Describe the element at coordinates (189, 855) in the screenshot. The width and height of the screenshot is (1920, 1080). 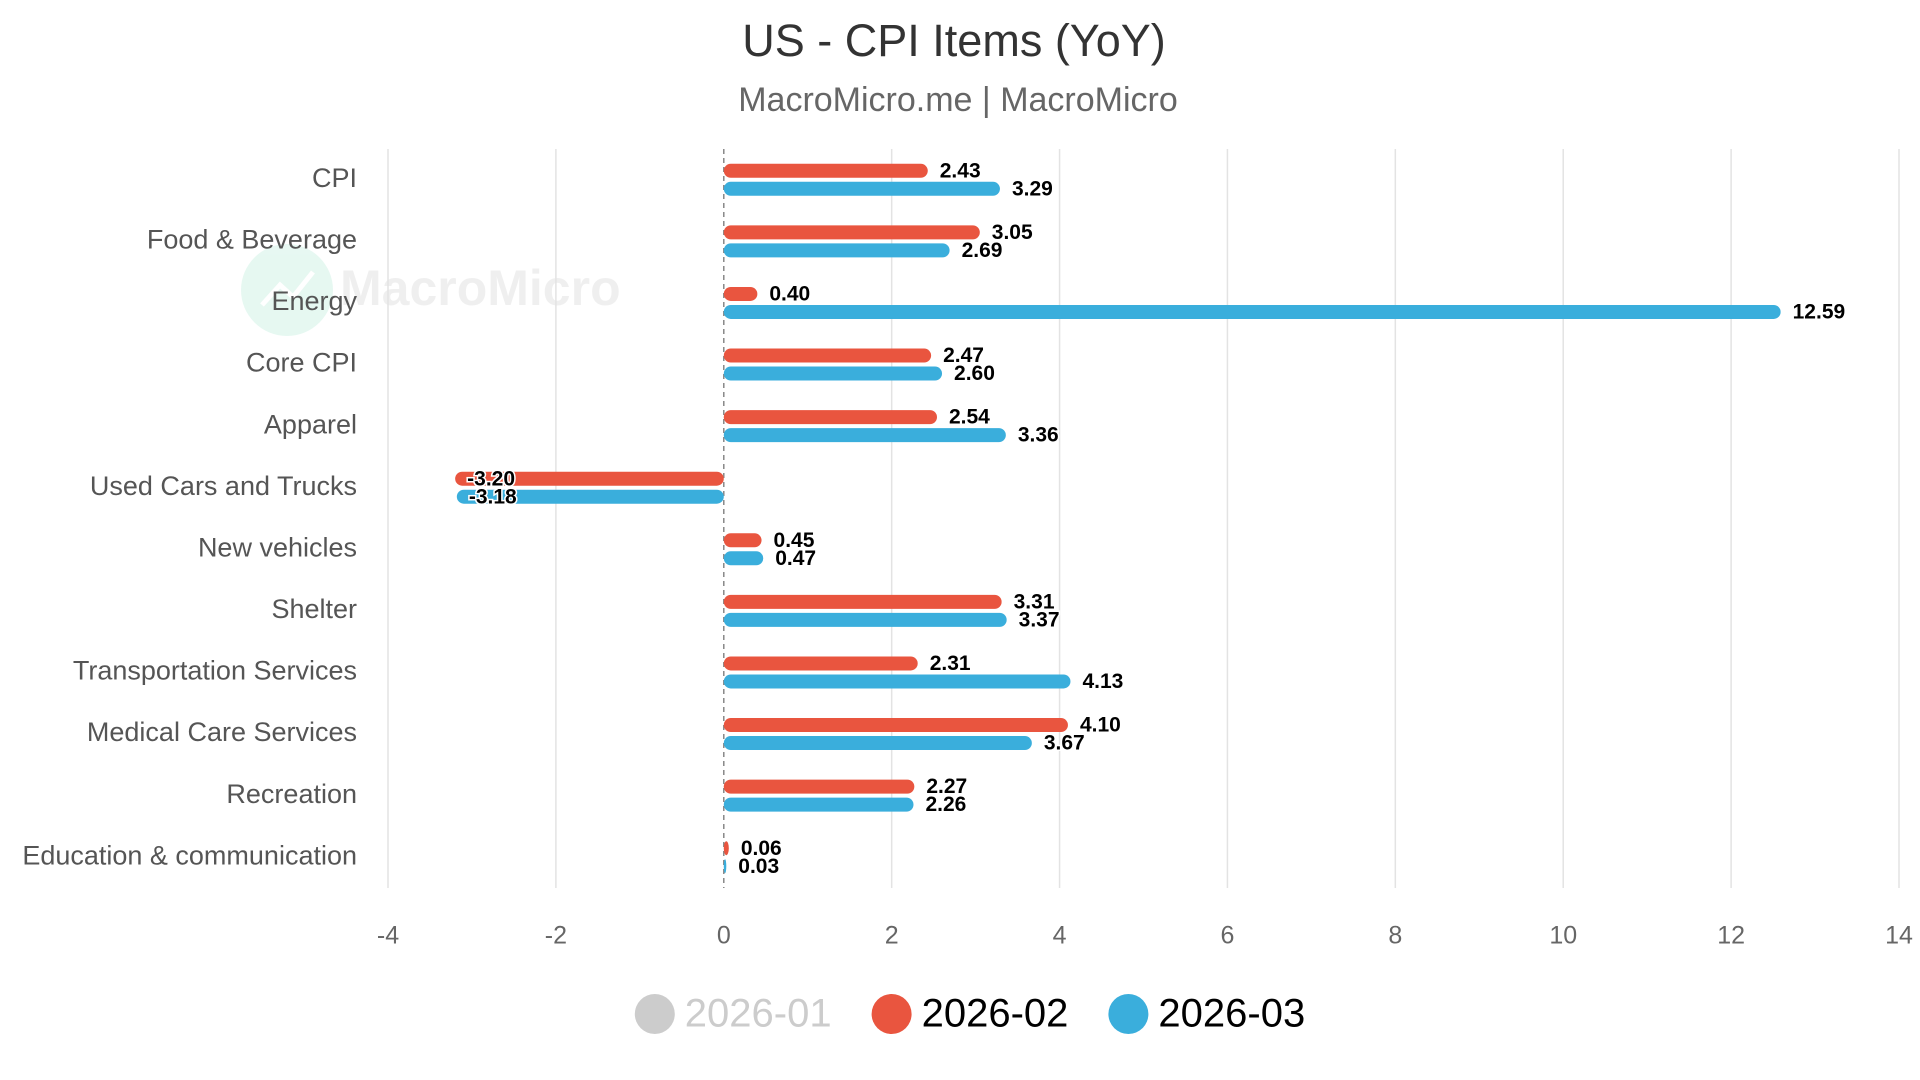
I see `category-label: Education & communication` at that location.